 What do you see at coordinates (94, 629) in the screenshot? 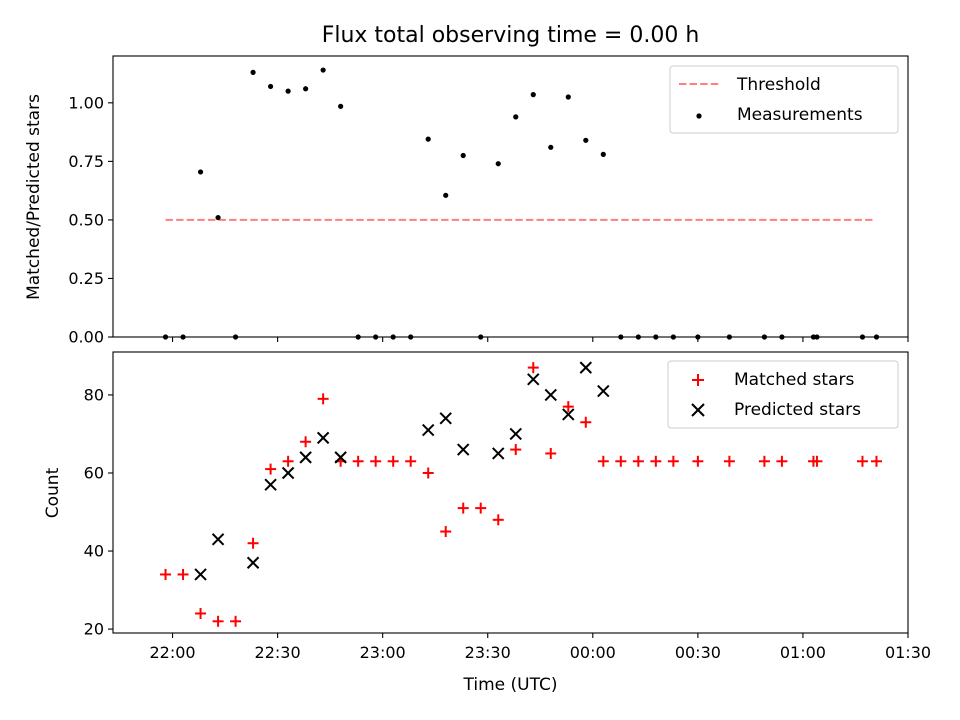
I see `bottom-ytick-label: 20` at bounding box center [94, 629].